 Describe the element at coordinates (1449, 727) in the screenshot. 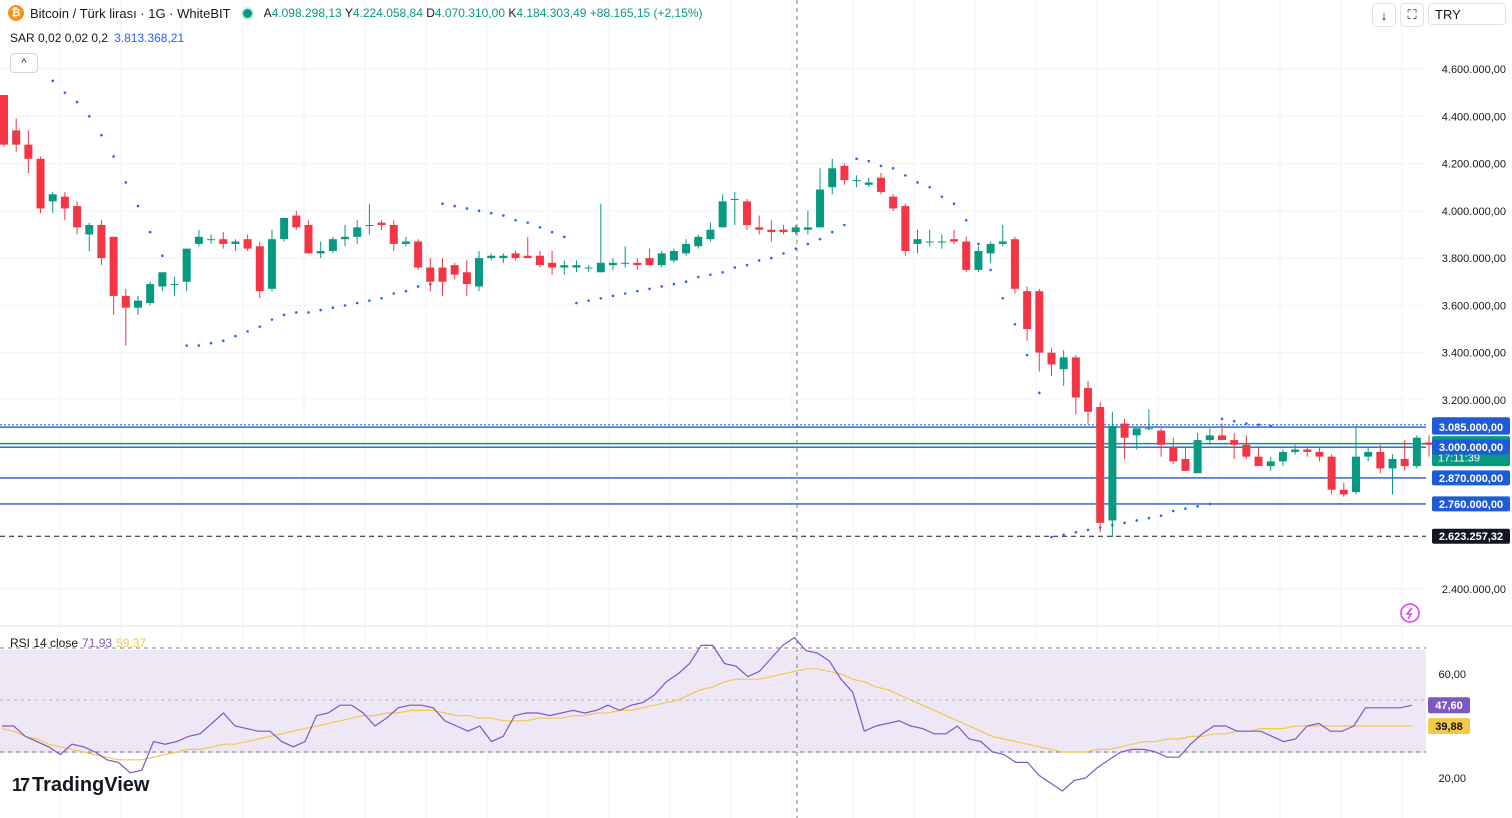

I see `rsi-badge-label: 39,88` at that location.